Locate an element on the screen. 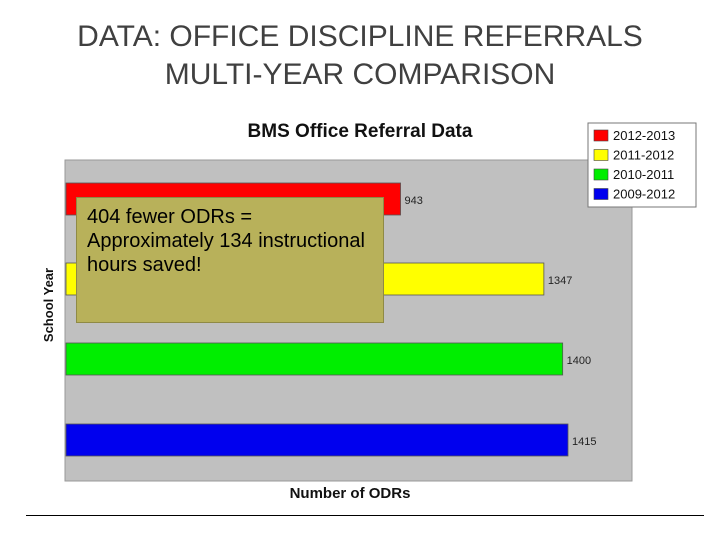 The height and width of the screenshot is (540, 720). bar-value-label: 1400 is located at coordinates (579, 361).